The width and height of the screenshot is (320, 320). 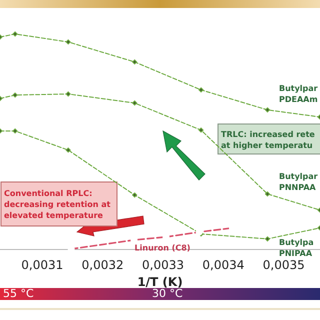 I want to click on x-tick-label: 0,0033, so click(x=163, y=265).